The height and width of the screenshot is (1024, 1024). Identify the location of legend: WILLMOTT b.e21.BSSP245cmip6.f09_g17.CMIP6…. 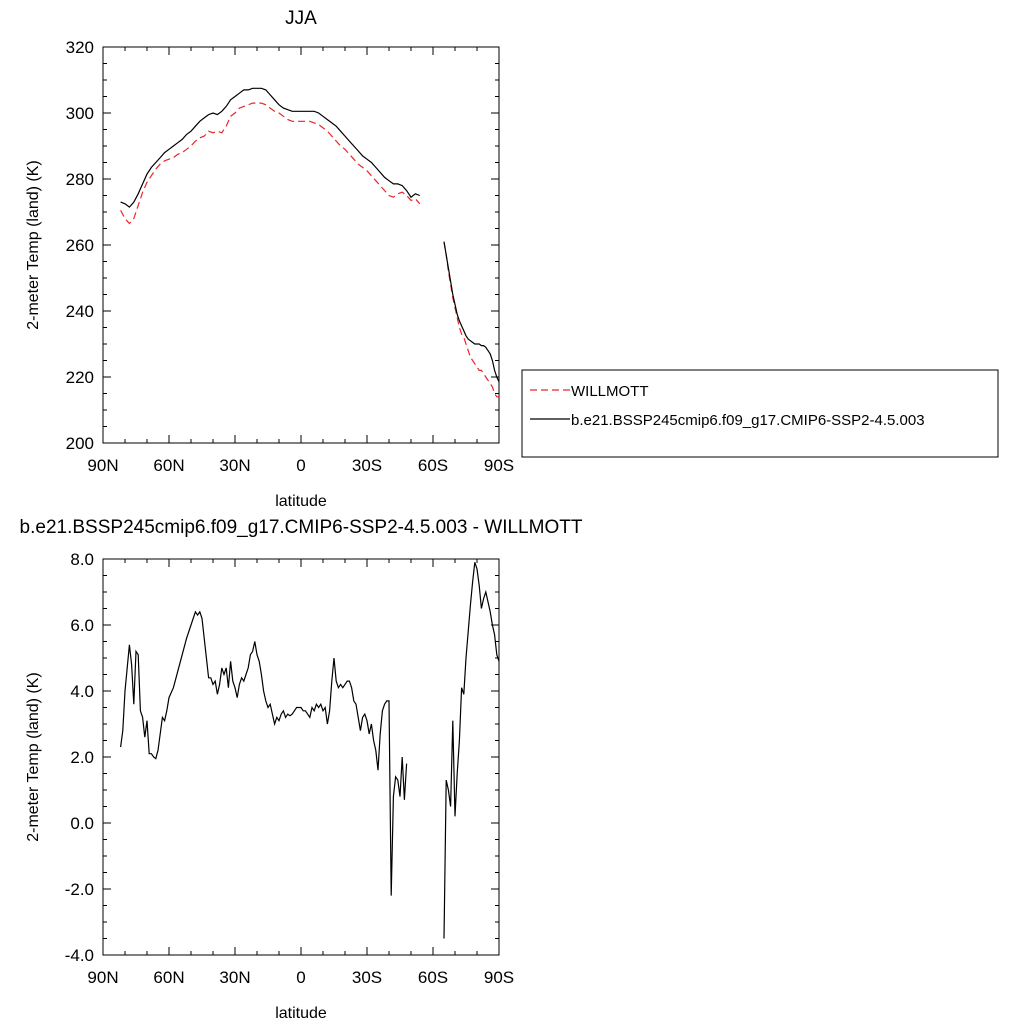
(760, 413).